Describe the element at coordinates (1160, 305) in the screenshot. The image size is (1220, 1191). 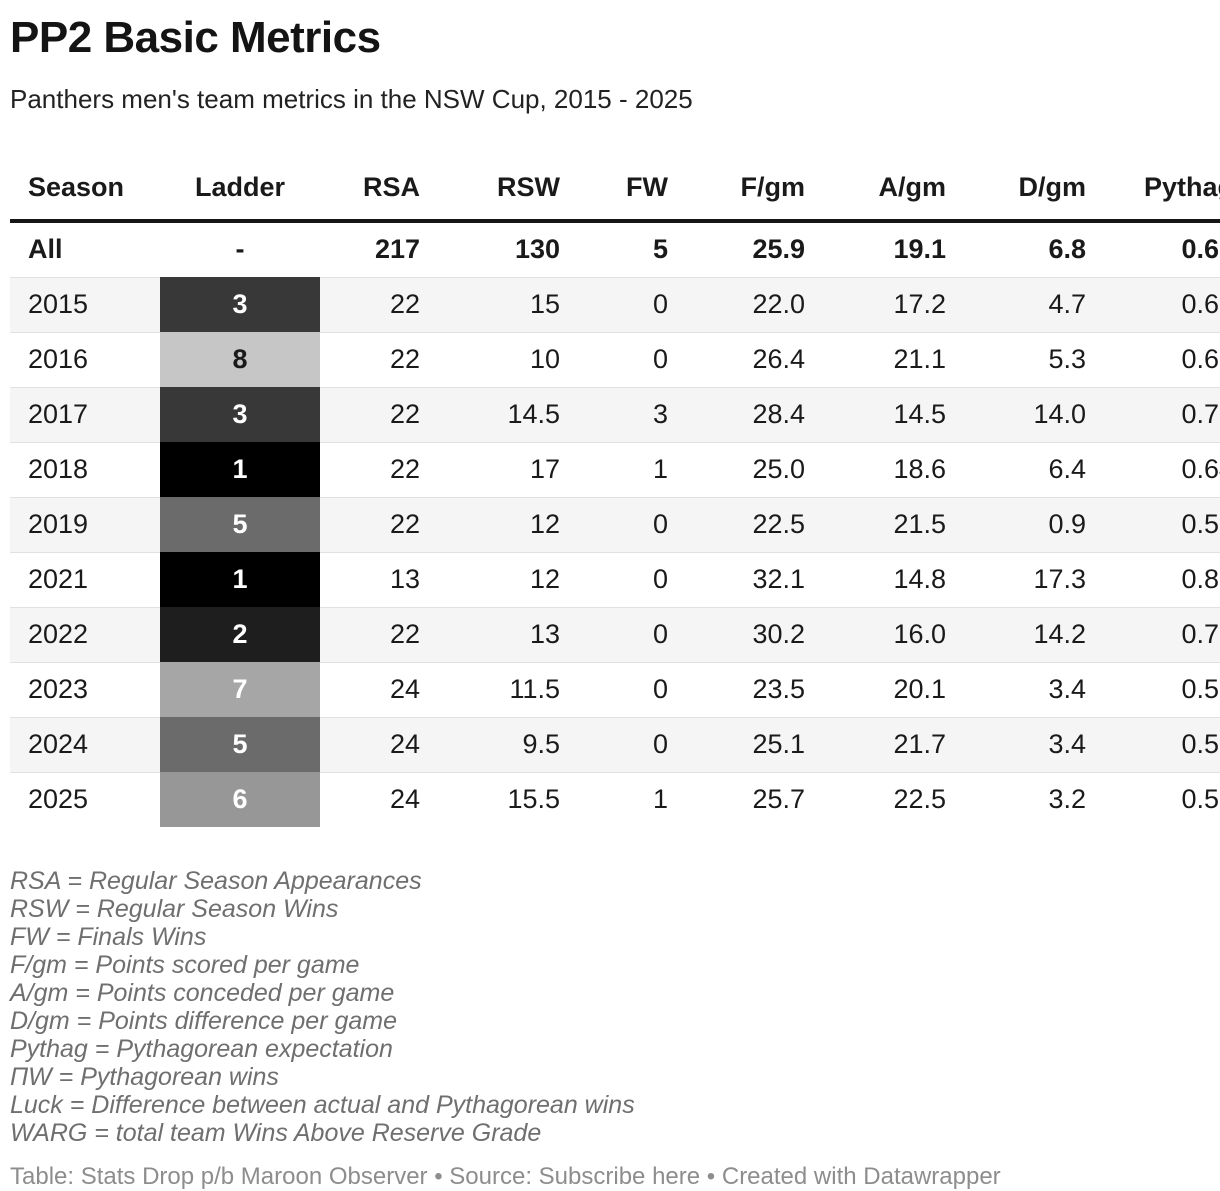
I see `pythag-cell: 0.62` at that location.